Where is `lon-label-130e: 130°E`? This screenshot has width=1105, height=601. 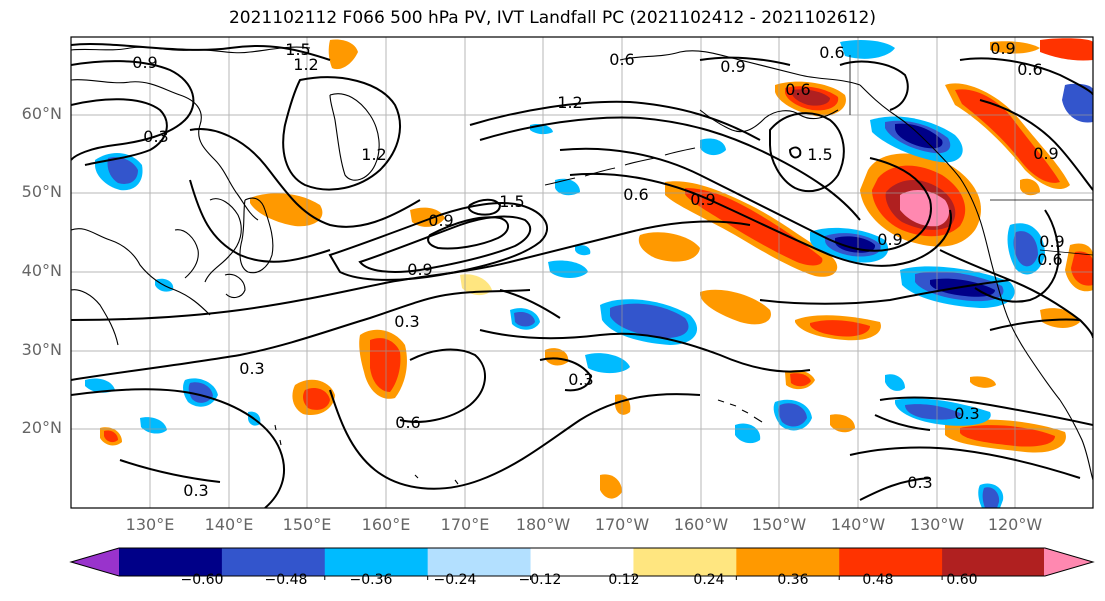 lon-label-130e: 130°E is located at coordinates (150, 524).